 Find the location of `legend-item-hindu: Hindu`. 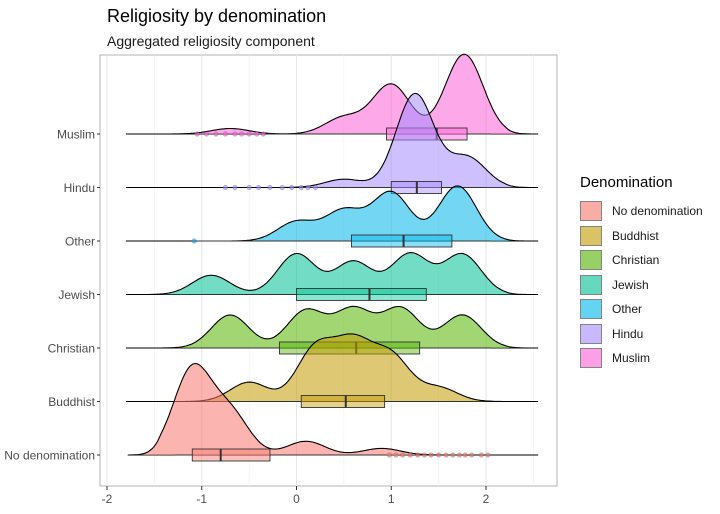

legend-item-hindu: Hindu is located at coordinates (641, 334).